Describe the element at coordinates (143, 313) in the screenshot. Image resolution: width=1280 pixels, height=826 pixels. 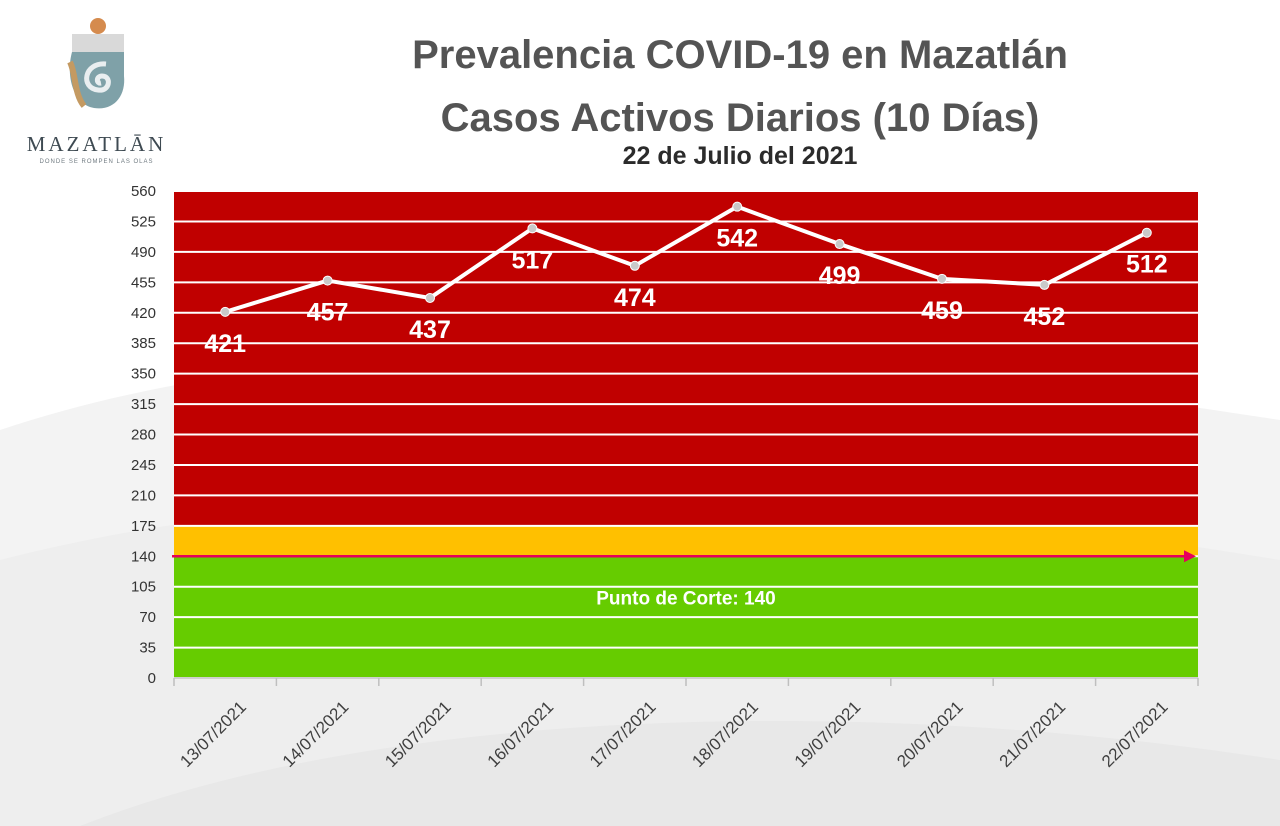
I see `y-tick-label: 420` at that location.